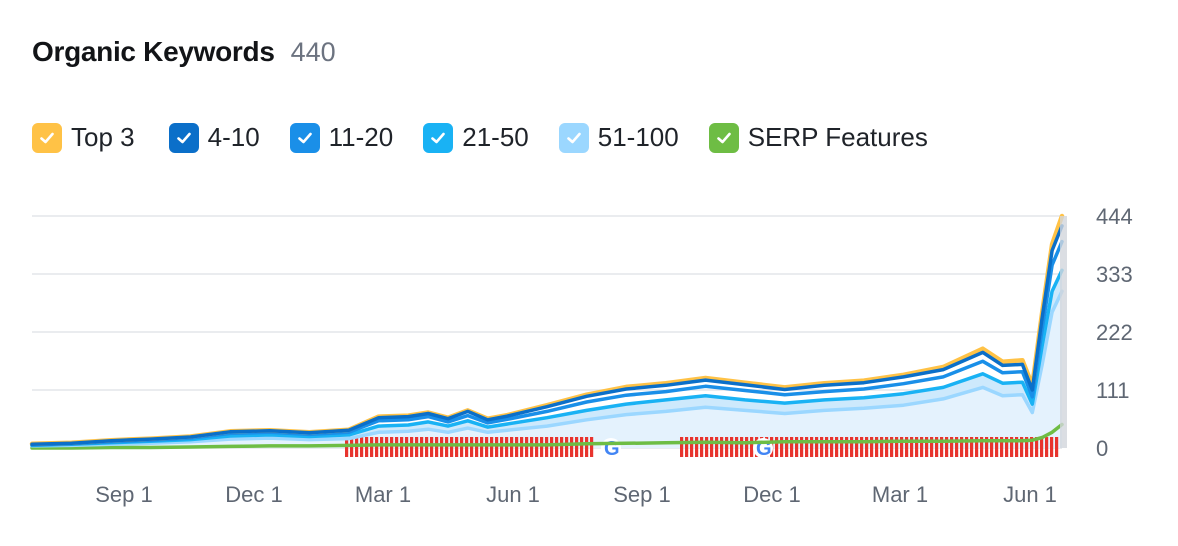  I want to click on legend-item-4-10: 4-10, so click(214, 137).